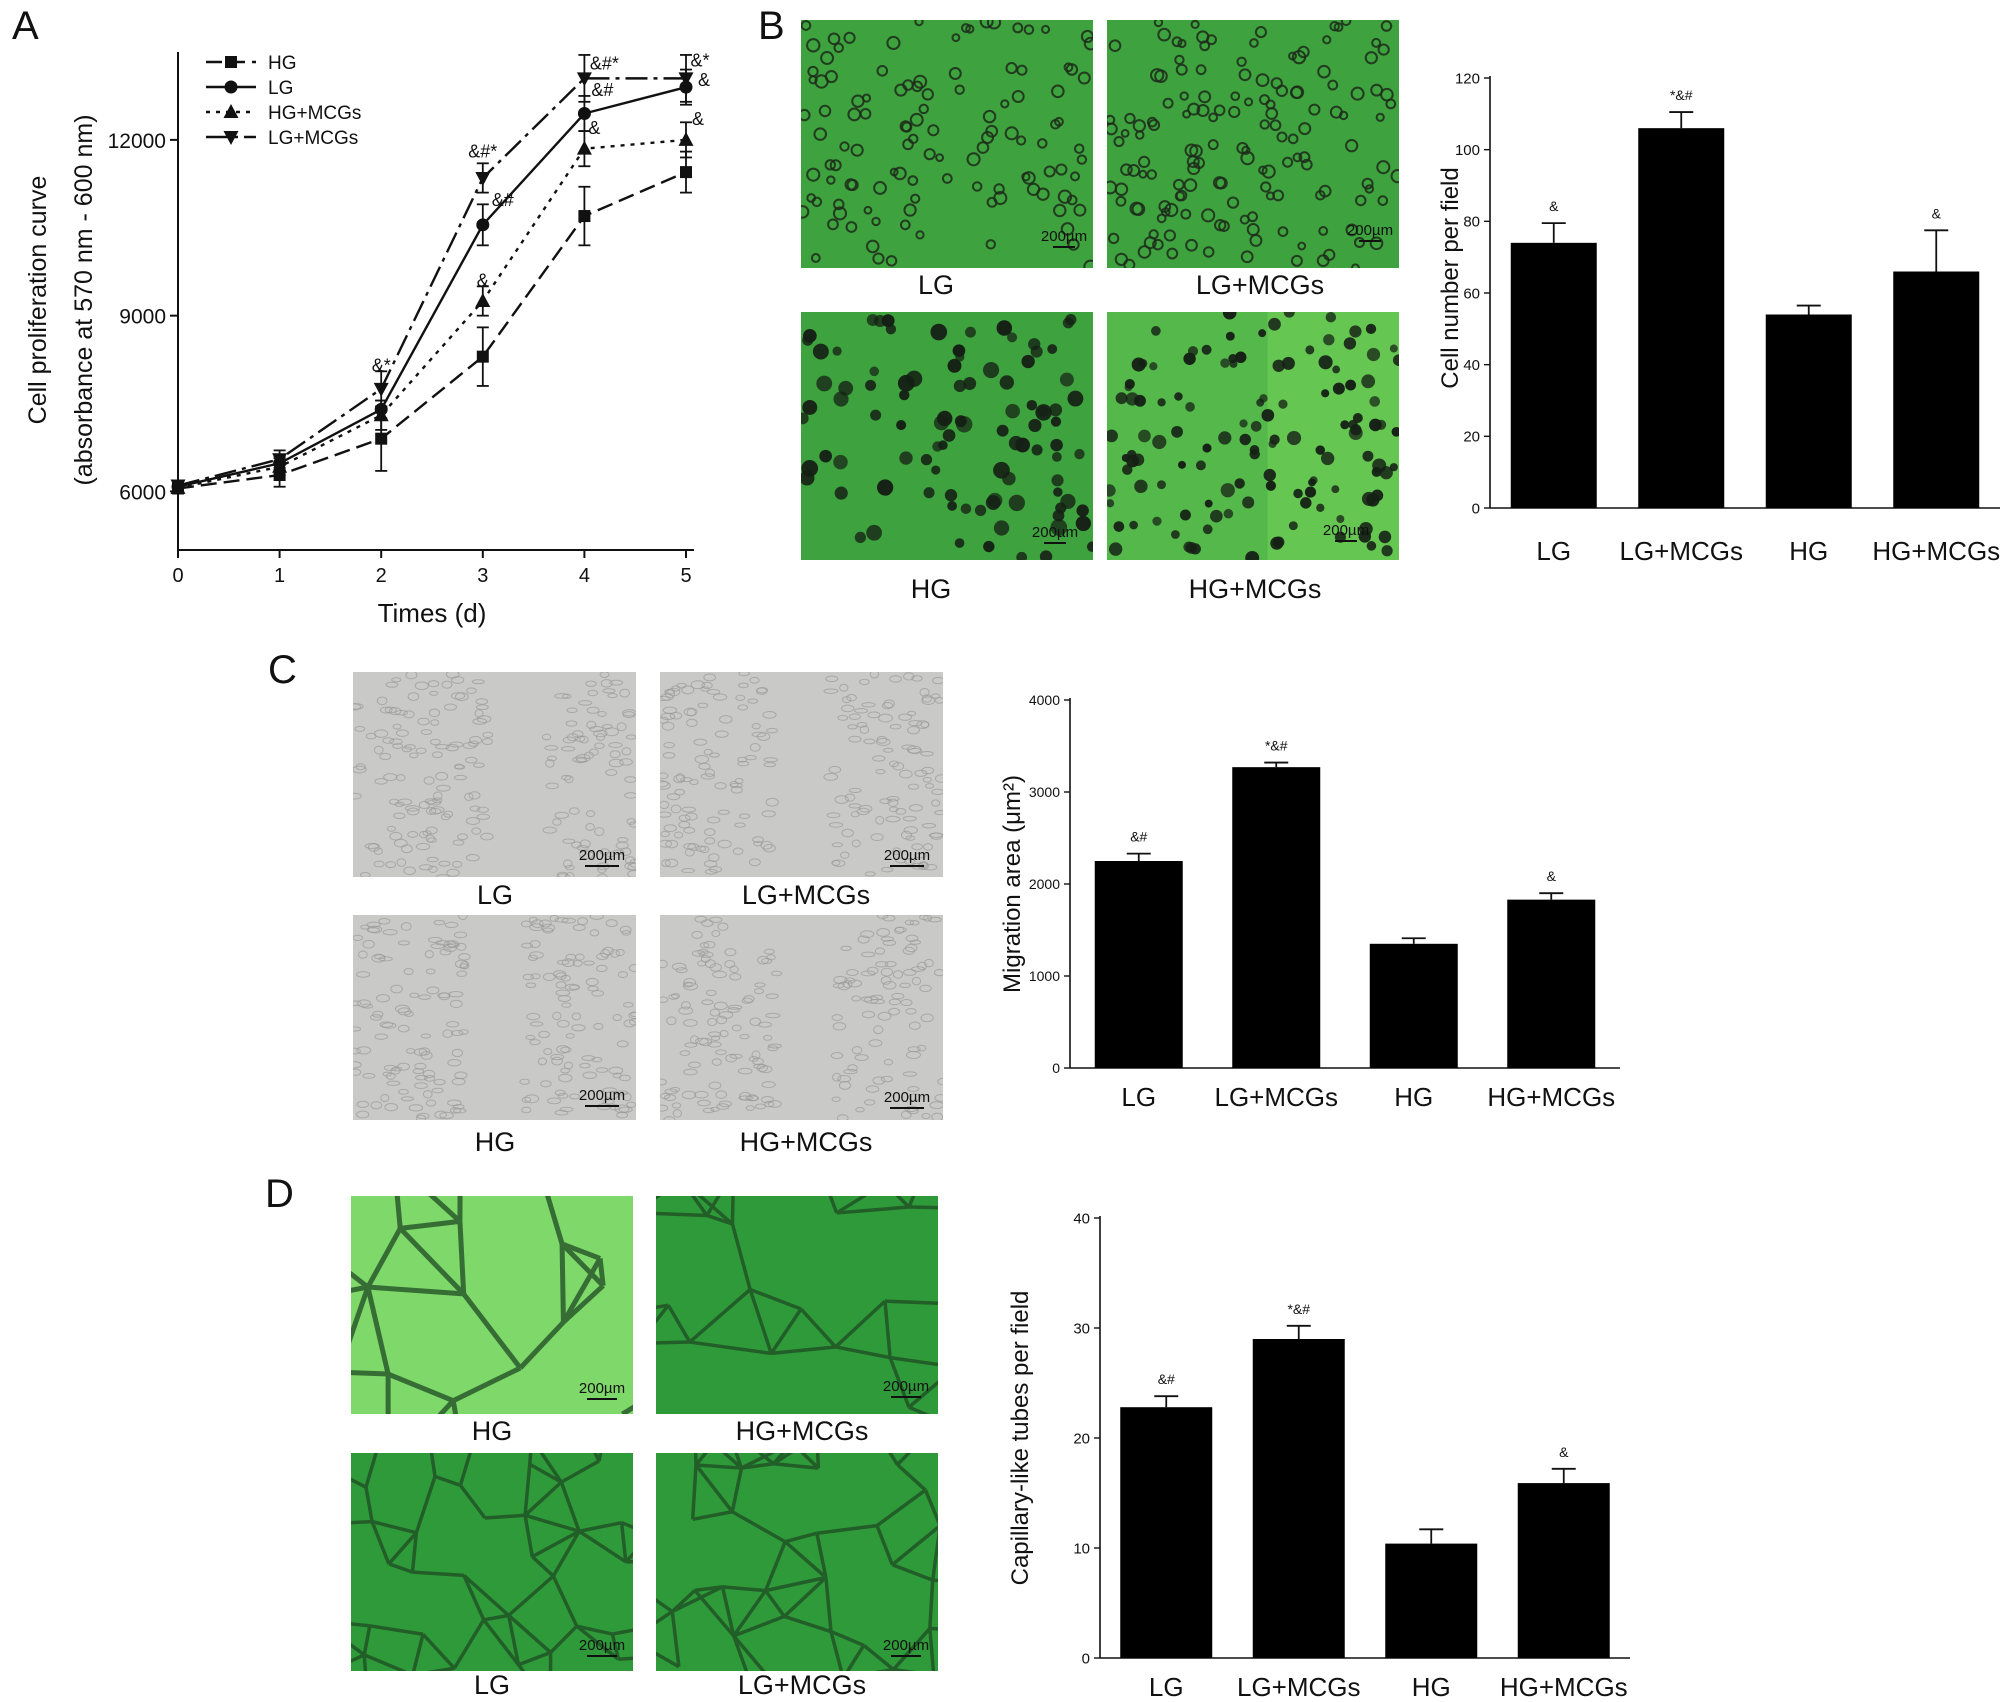 The height and width of the screenshot is (1702, 2008). What do you see at coordinates (495, 1142) in the screenshot?
I see `caption-c-hg: HG` at bounding box center [495, 1142].